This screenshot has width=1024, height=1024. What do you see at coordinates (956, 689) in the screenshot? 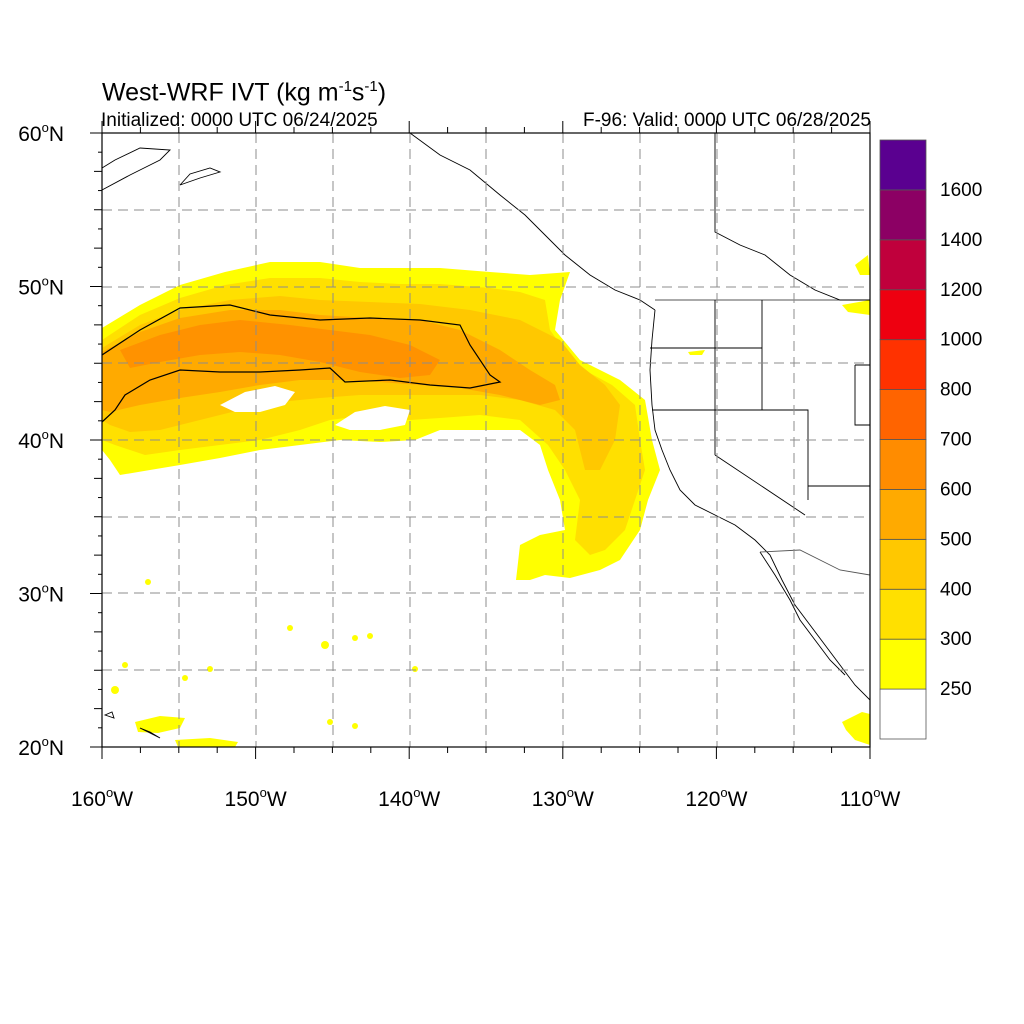
I see `colorbar-label: 250` at bounding box center [956, 689].